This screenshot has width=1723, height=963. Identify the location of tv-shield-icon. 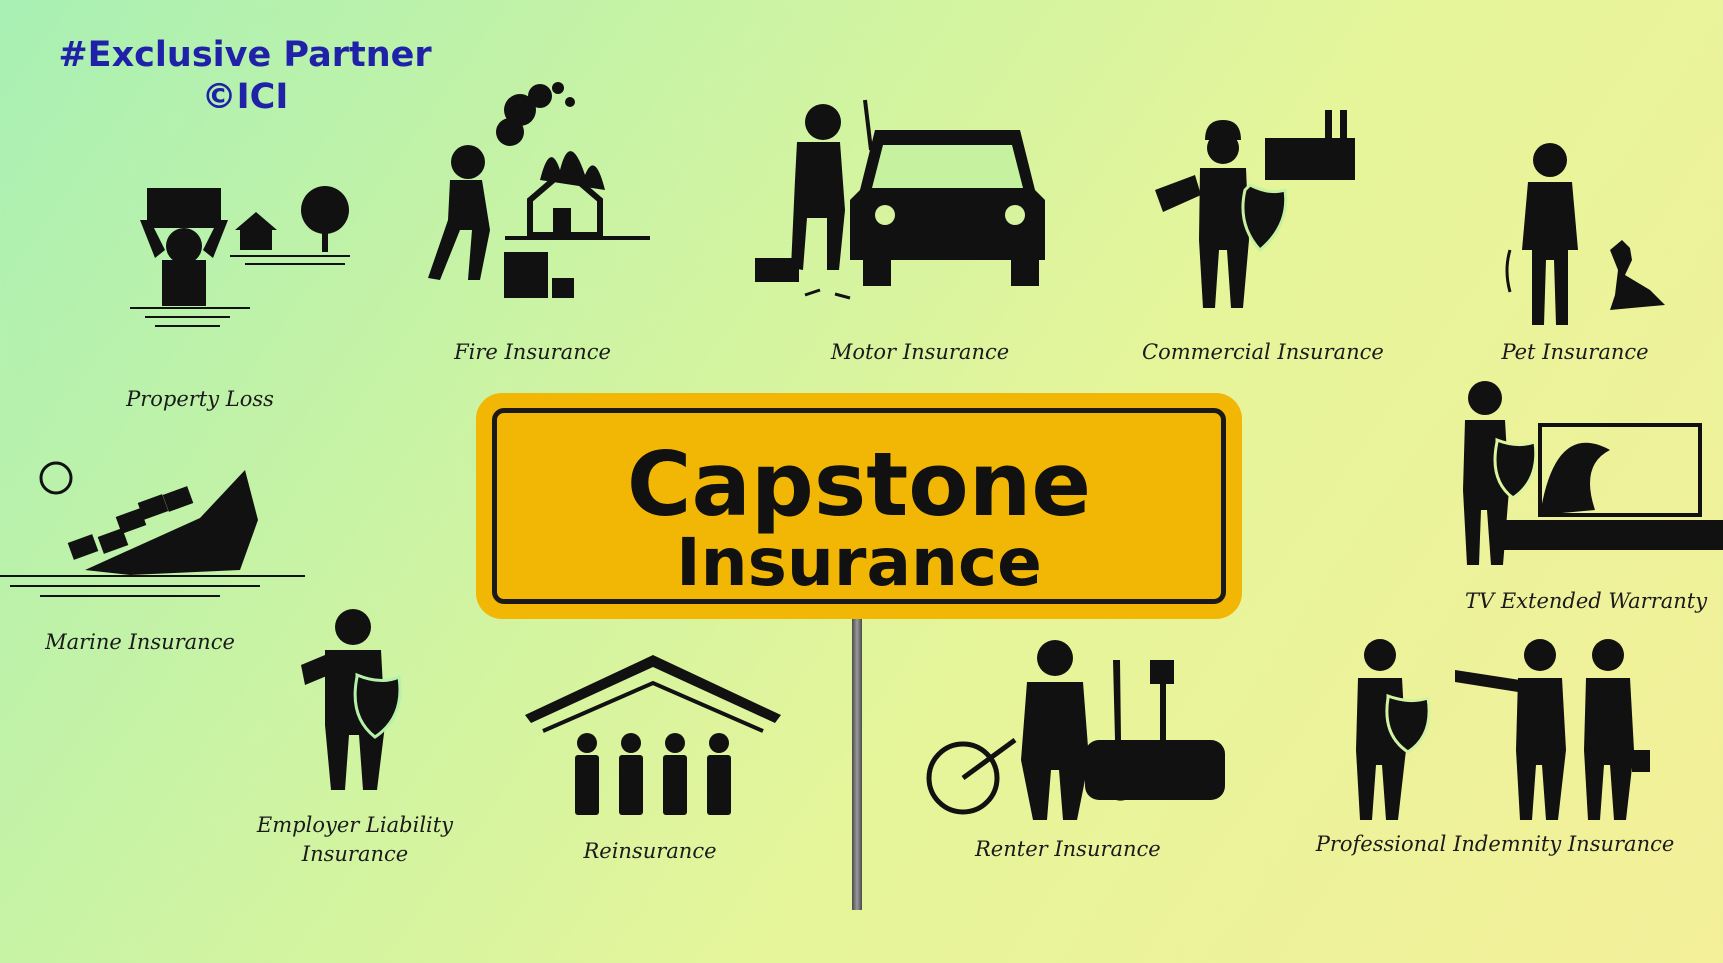
(1593, 473).